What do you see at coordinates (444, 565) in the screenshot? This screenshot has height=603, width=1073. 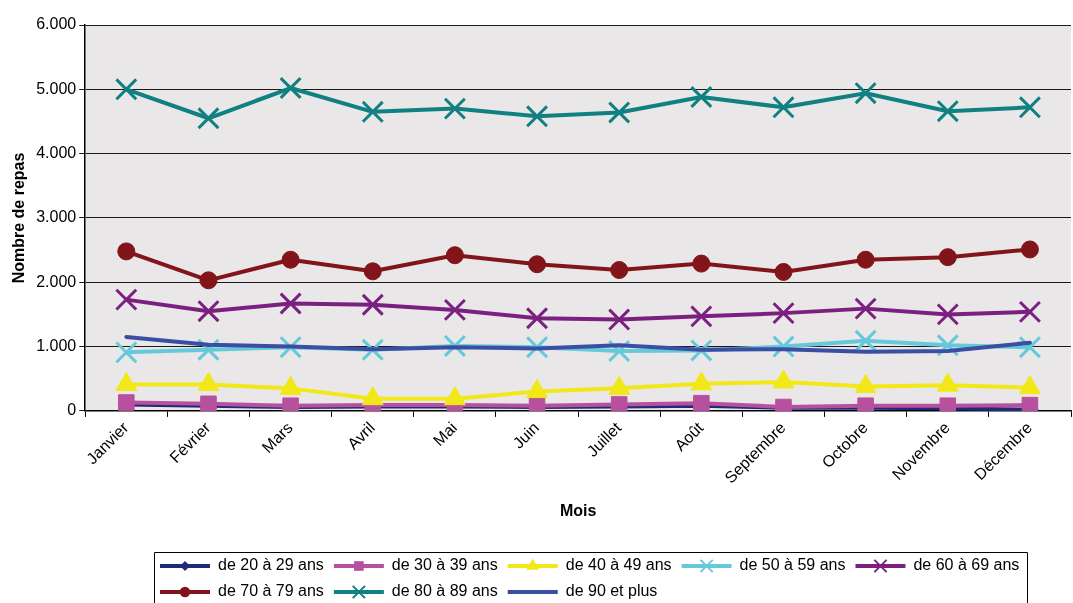 I see `legend-label: de 30 à 39 ans` at bounding box center [444, 565].